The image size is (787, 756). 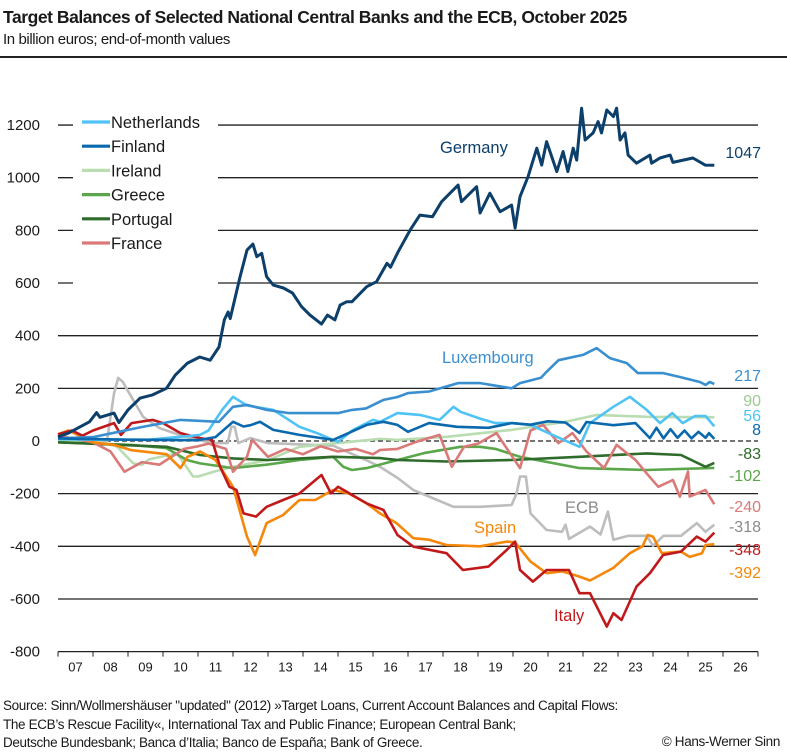 What do you see at coordinates (25, 546) in the screenshot?
I see `y-tick-label: -400` at bounding box center [25, 546].